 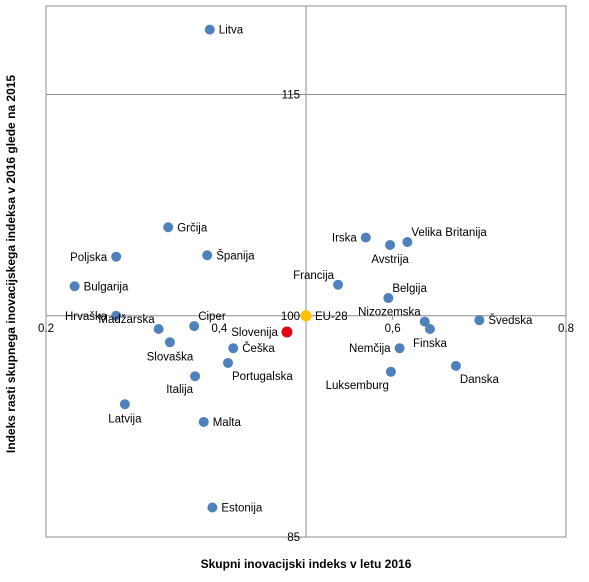 What do you see at coordinates (291, 96) in the screenshot?
I see `y-tick-label: 115` at bounding box center [291, 96].